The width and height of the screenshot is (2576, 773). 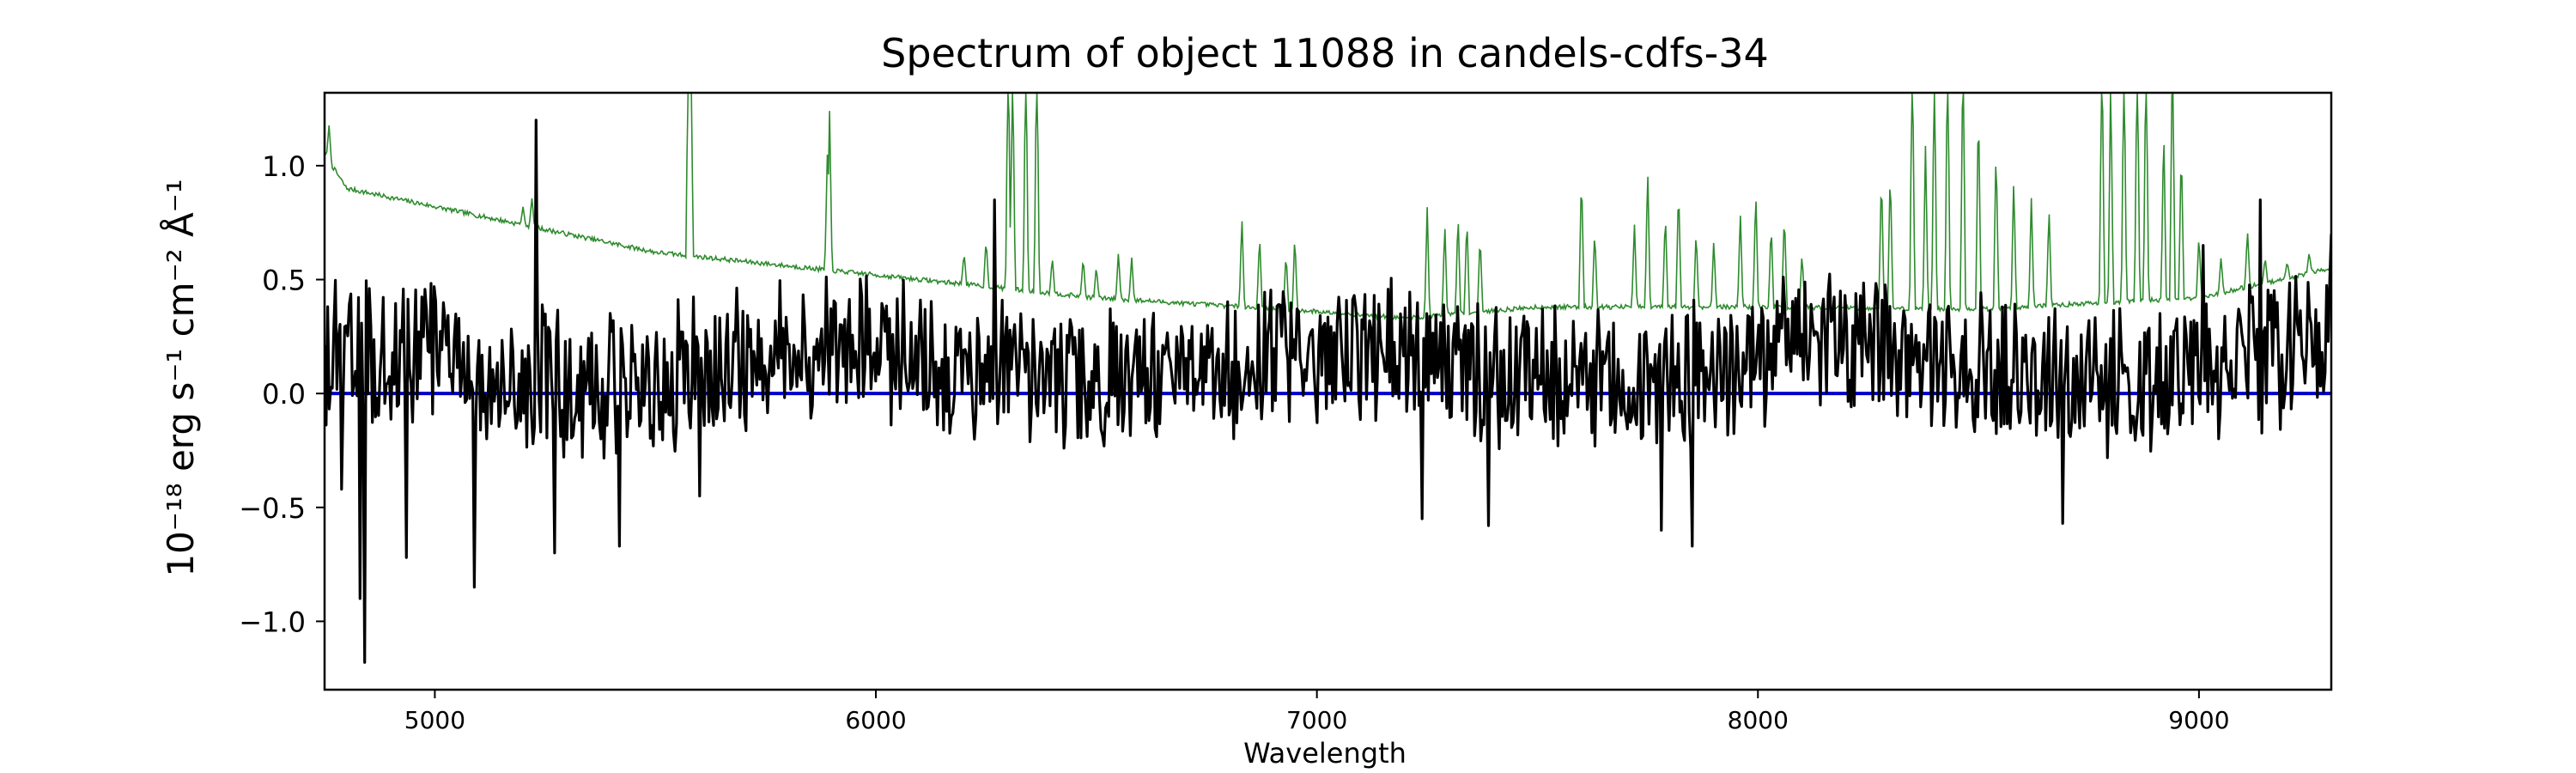 What do you see at coordinates (876, 720) in the screenshot?
I see `x-tick-label: 6000` at bounding box center [876, 720].